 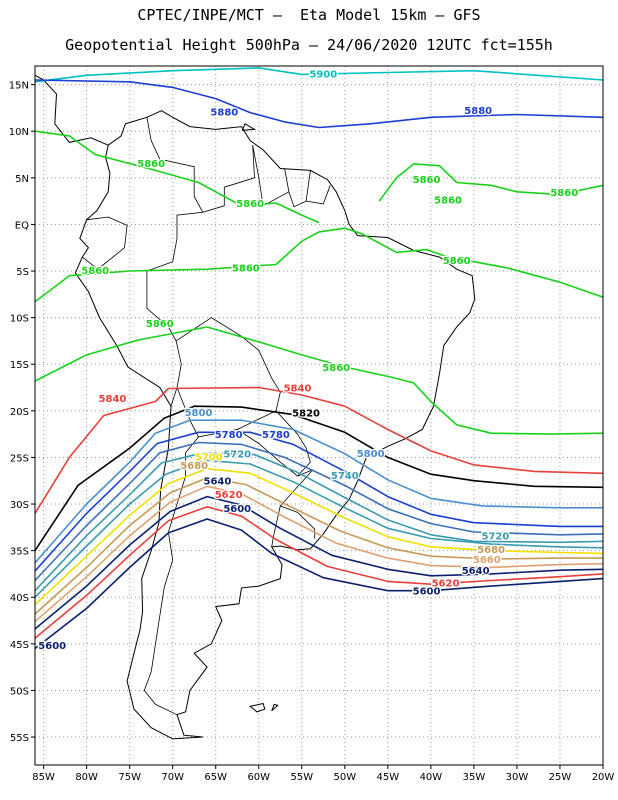 What do you see at coordinates (276, 435) in the screenshot?
I see `contour-label-5780: 5780` at bounding box center [276, 435].